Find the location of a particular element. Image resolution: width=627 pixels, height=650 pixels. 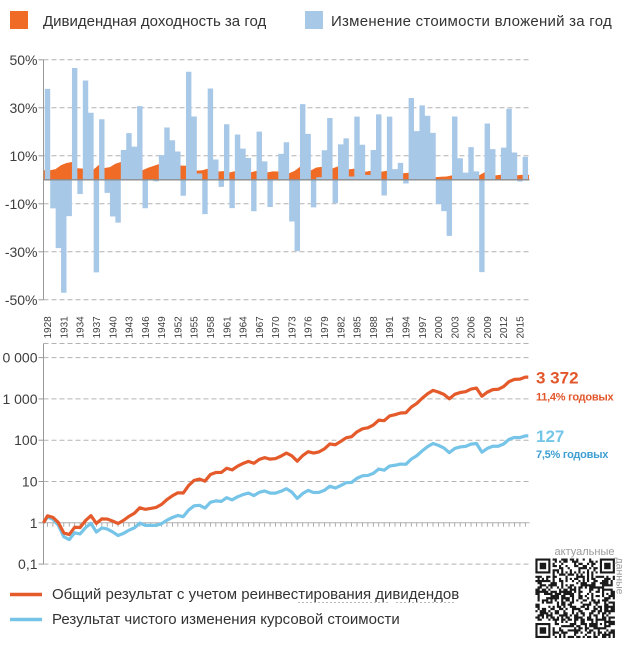

svg-text: 2015 is located at coordinates (521, 327).